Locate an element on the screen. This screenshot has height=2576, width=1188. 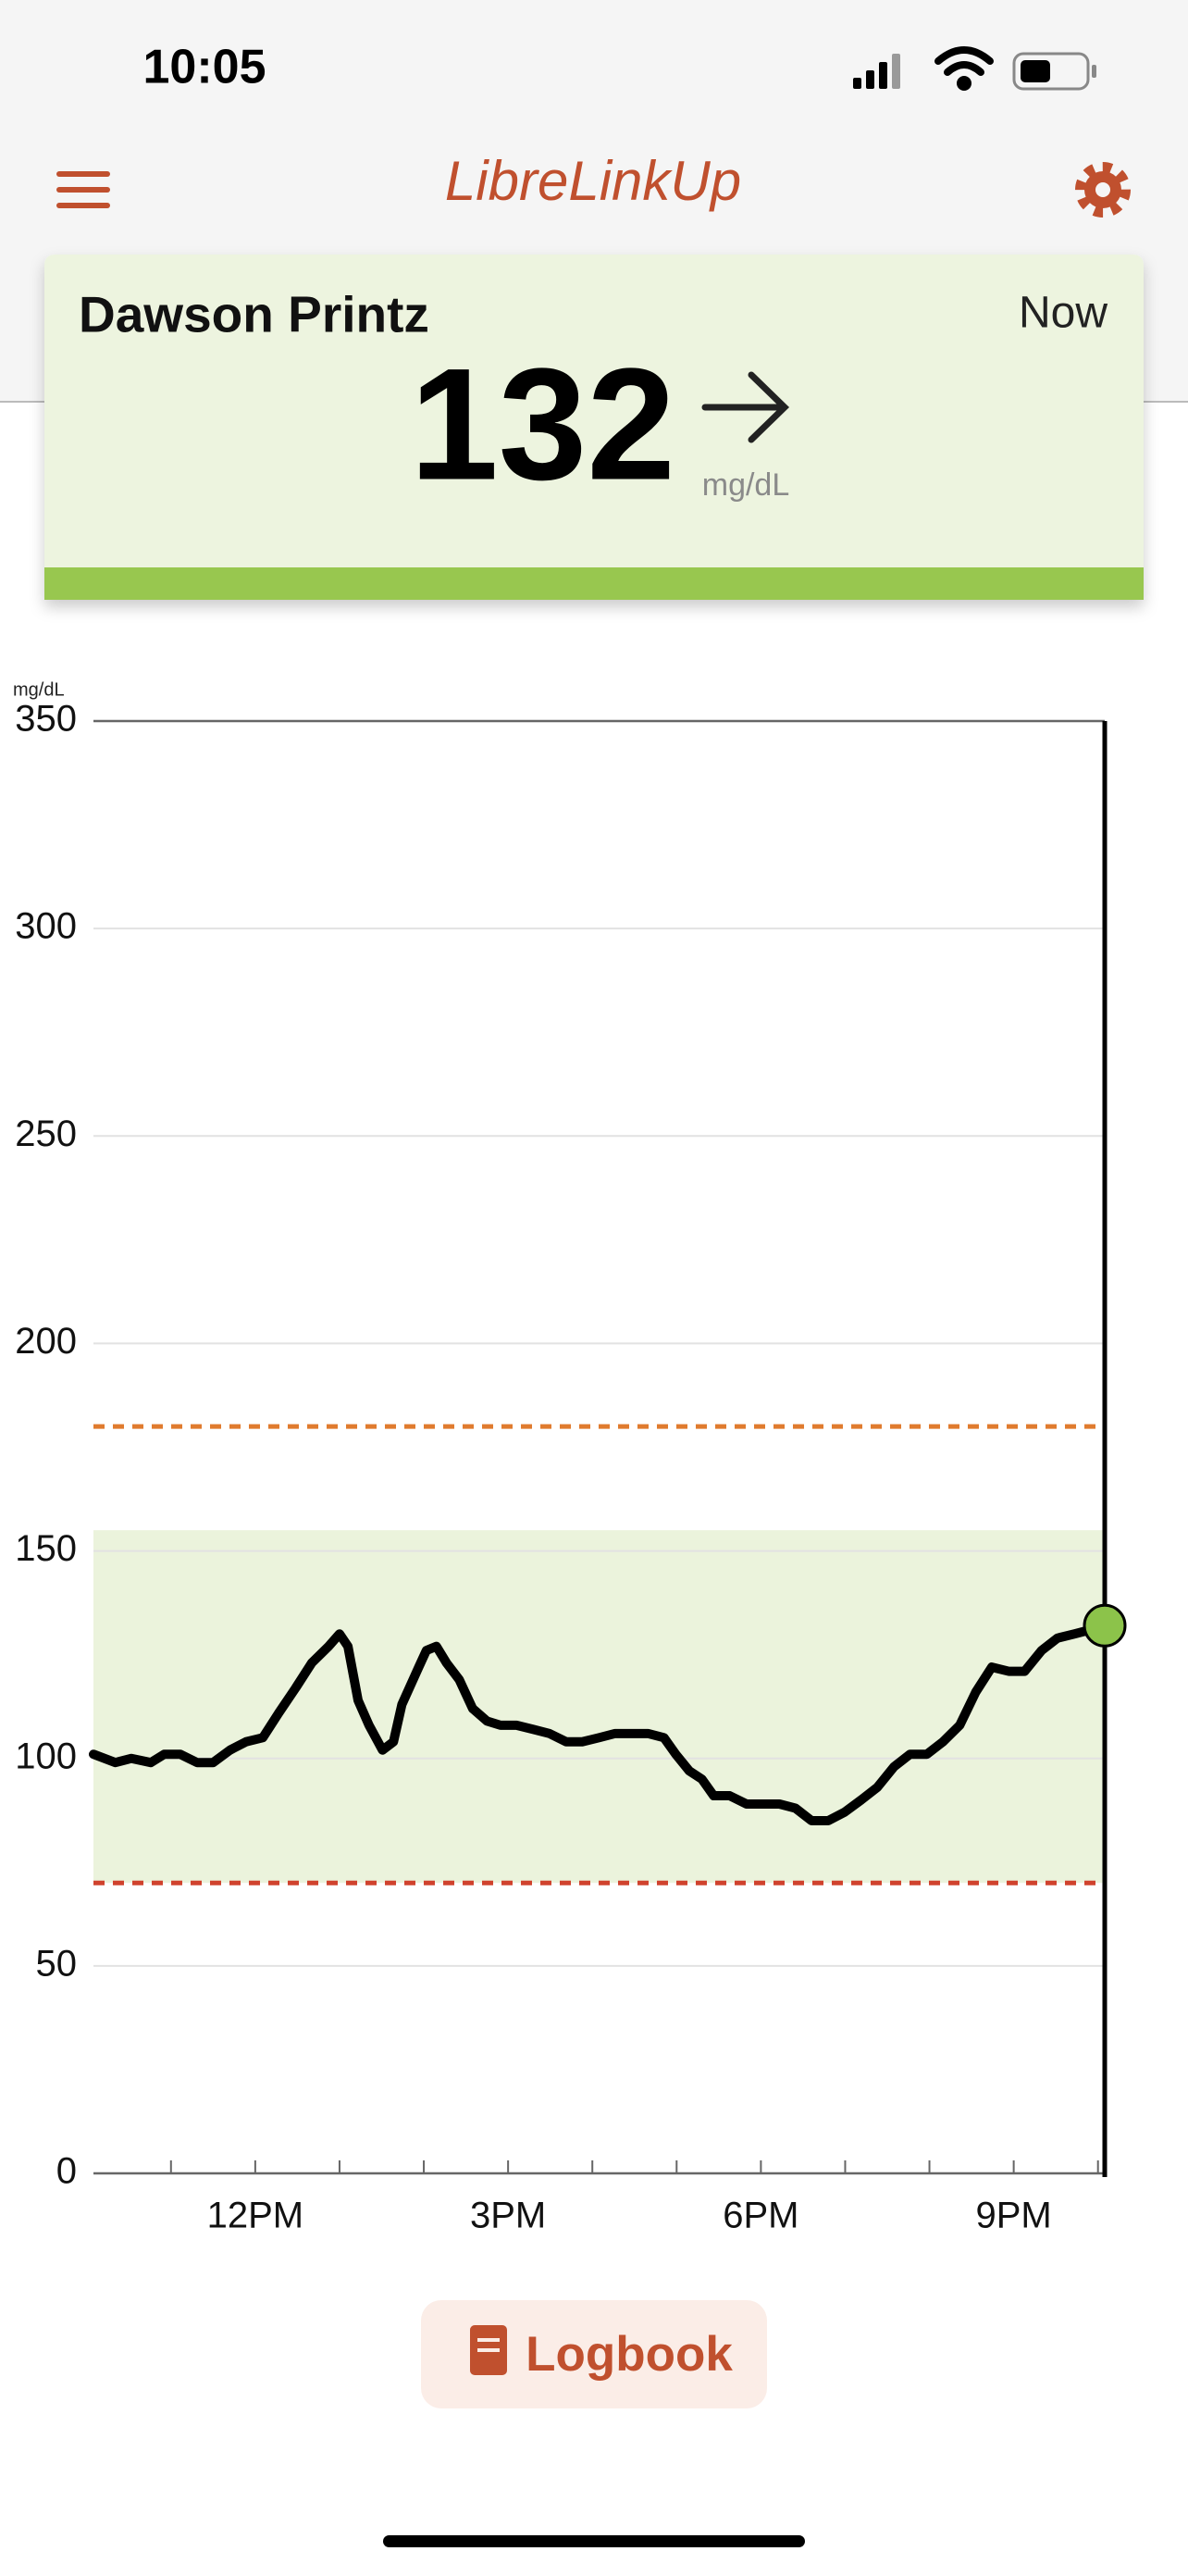
x-tick-label: 3PM is located at coordinates (508, 2216).